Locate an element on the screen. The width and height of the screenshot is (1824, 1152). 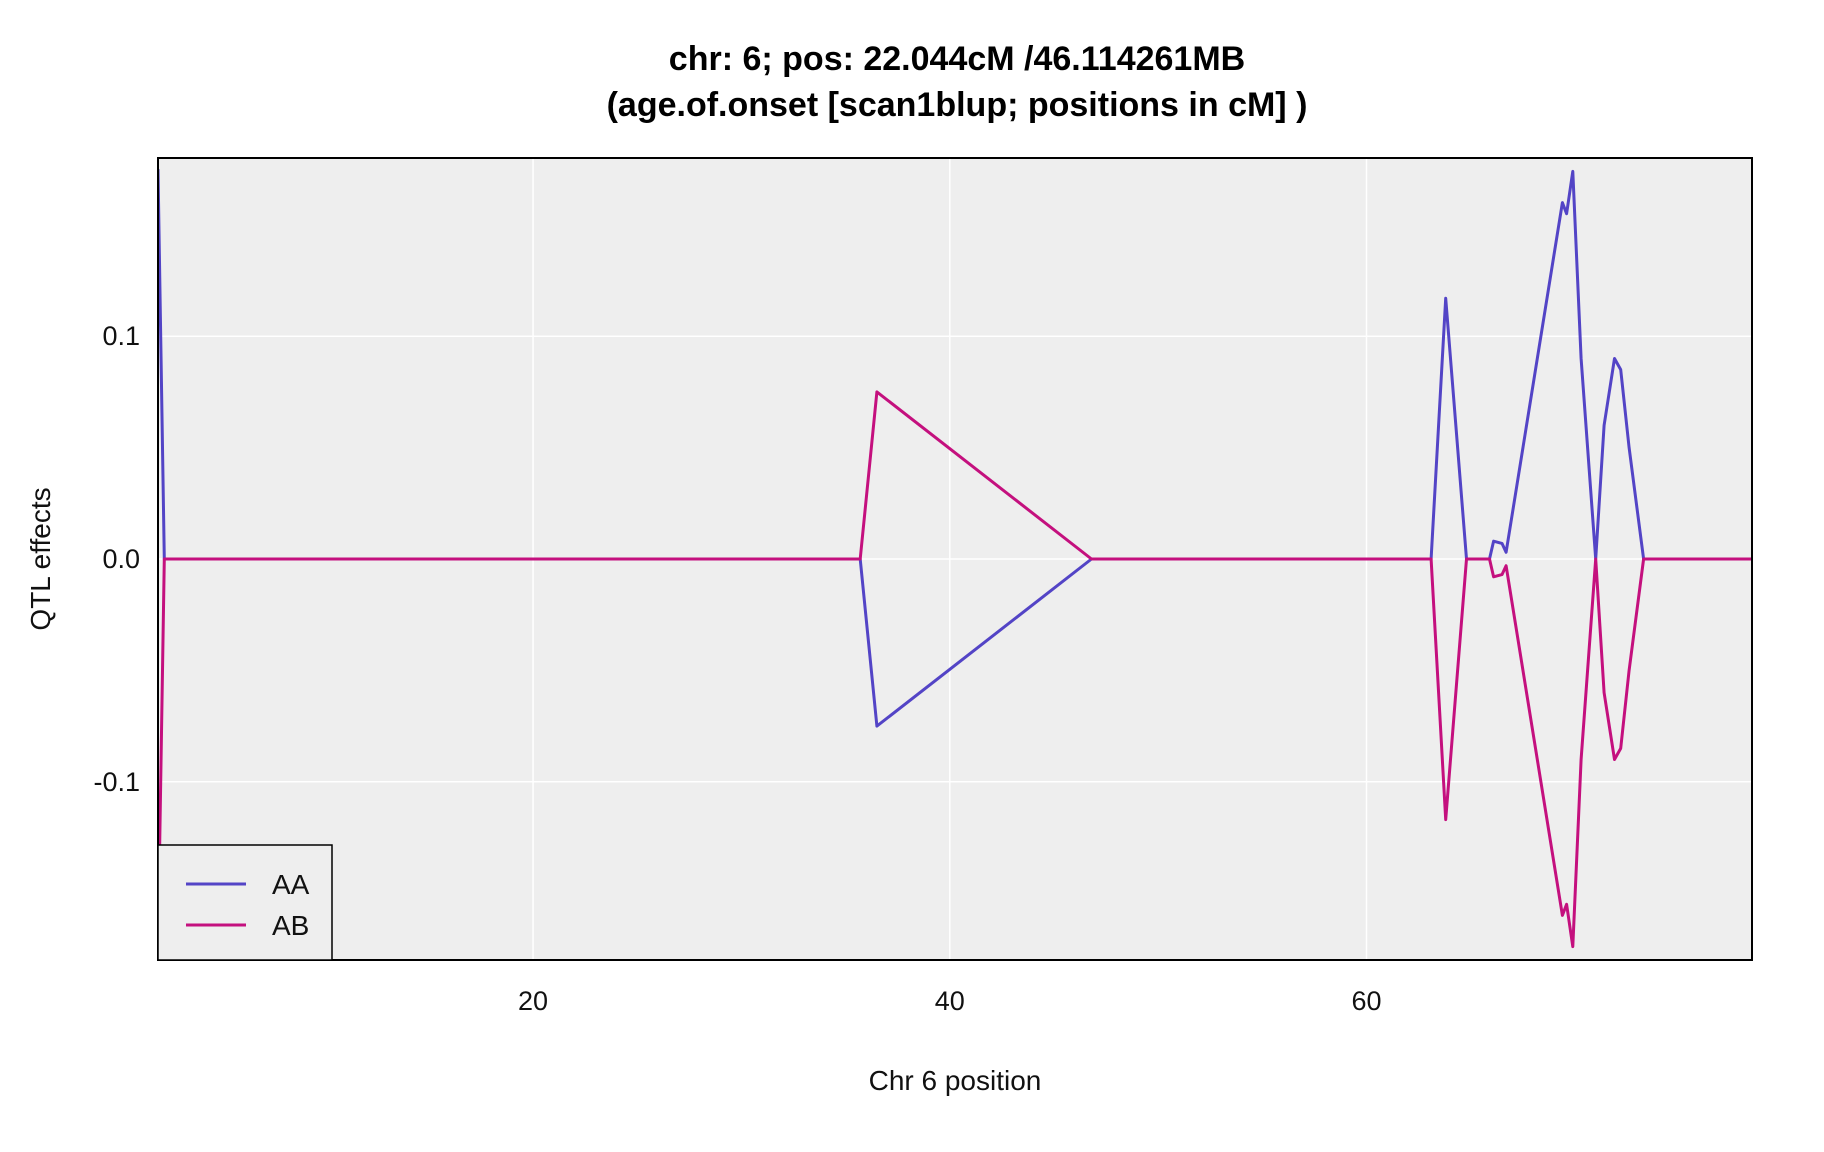
x-axis-ticks: 20 40 60 is located at coordinates (950, 1001).